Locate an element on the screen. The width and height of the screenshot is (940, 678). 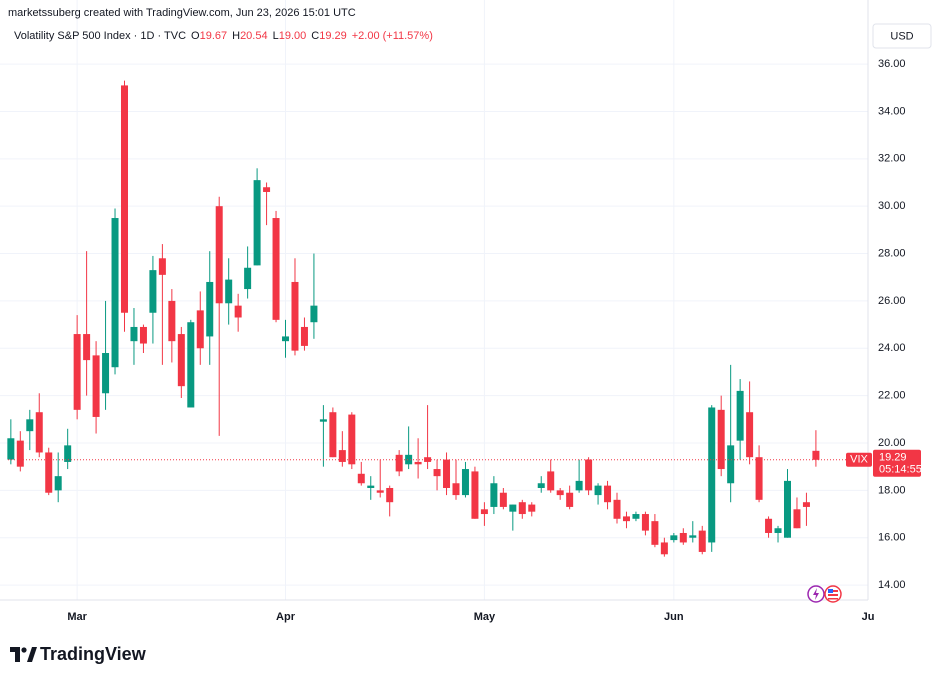
y-tick-label: 22.00 is located at coordinates (892, 396).